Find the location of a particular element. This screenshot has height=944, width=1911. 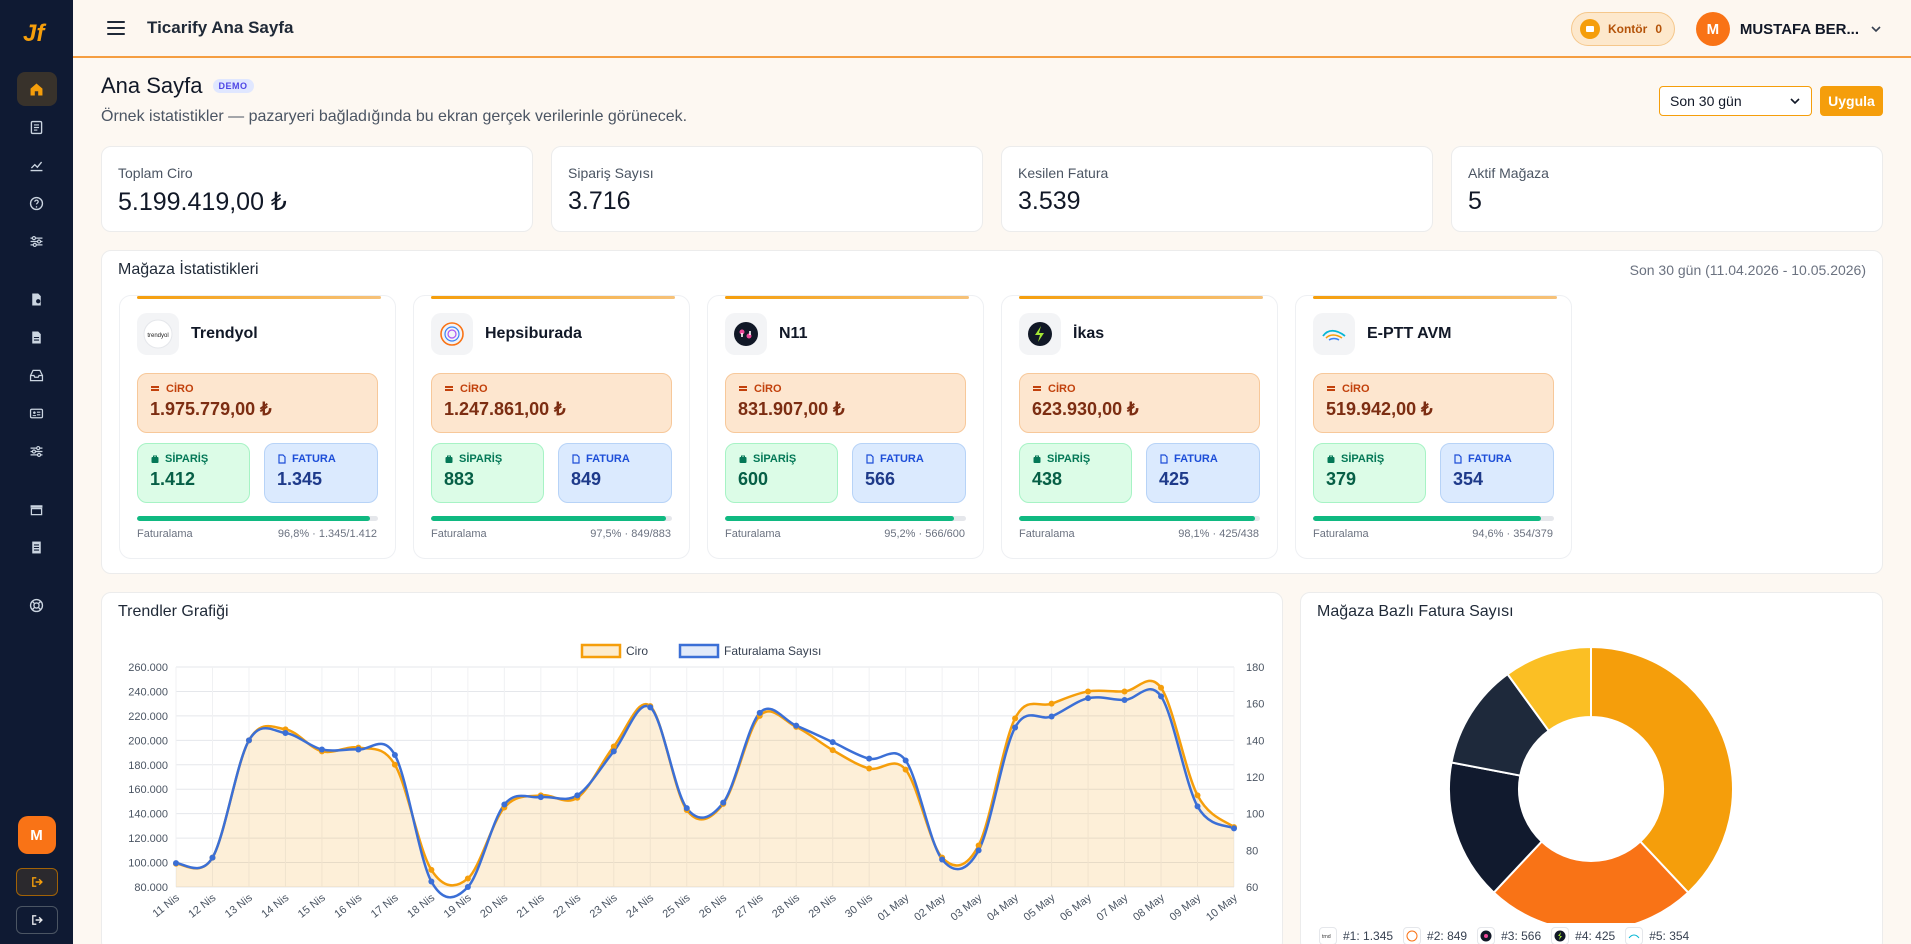

nav-documents is located at coordinates (37, 127).